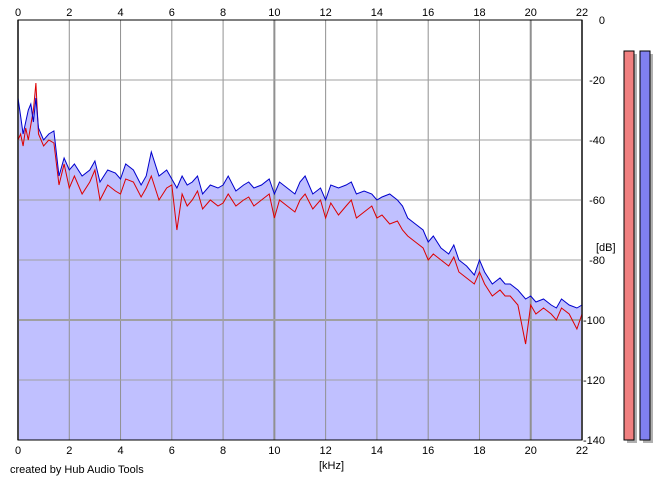 Image resolution: width=664 pixels, height=481 pixels. Describe the element at coordinates (479, 13) in the screenshot. I see `x-tick-label-top: 18` at that location.